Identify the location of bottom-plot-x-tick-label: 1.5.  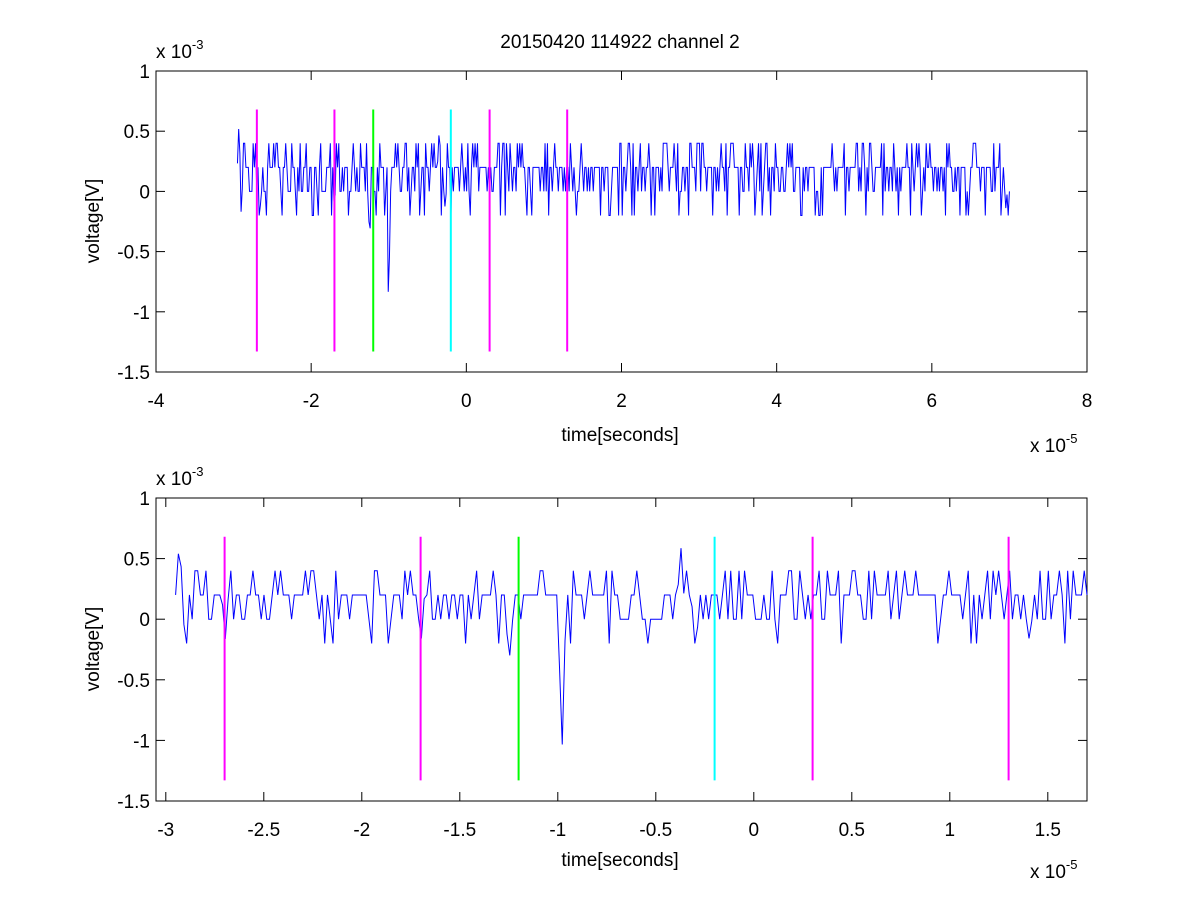
(1048, 830).